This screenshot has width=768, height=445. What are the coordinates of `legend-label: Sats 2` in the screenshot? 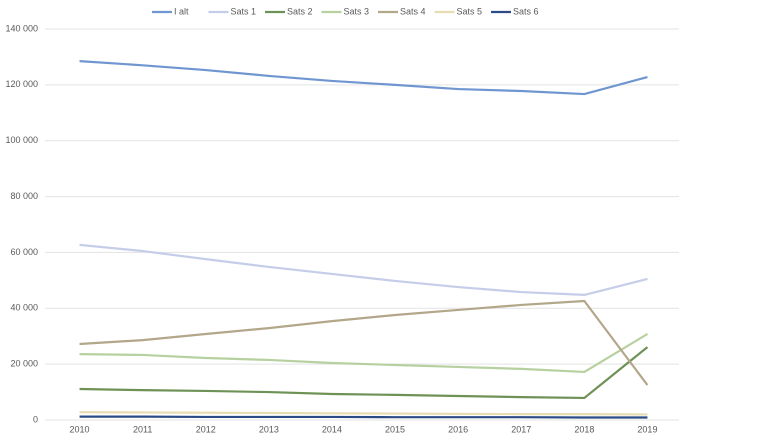 It's located at (300, 11).